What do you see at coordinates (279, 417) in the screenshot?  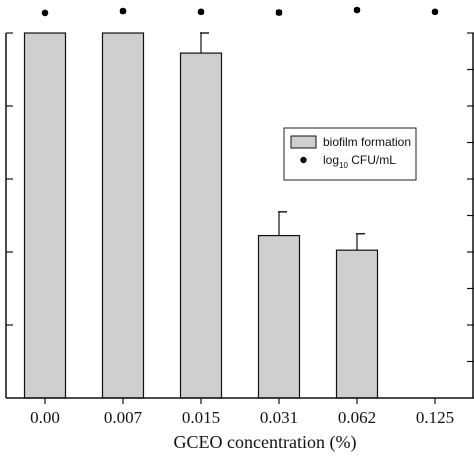 I see `x-tick-label-3: 0.031` at bounding box center [279, 417].